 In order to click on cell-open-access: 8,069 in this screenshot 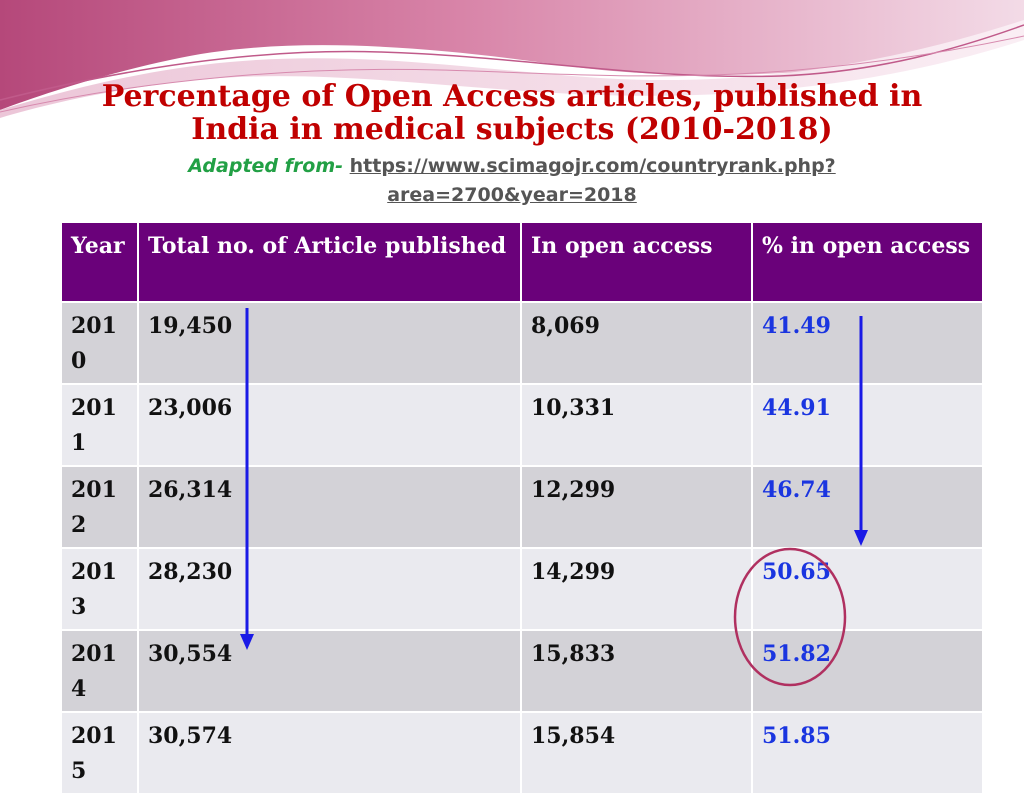, I will do `click(636, 343)`.